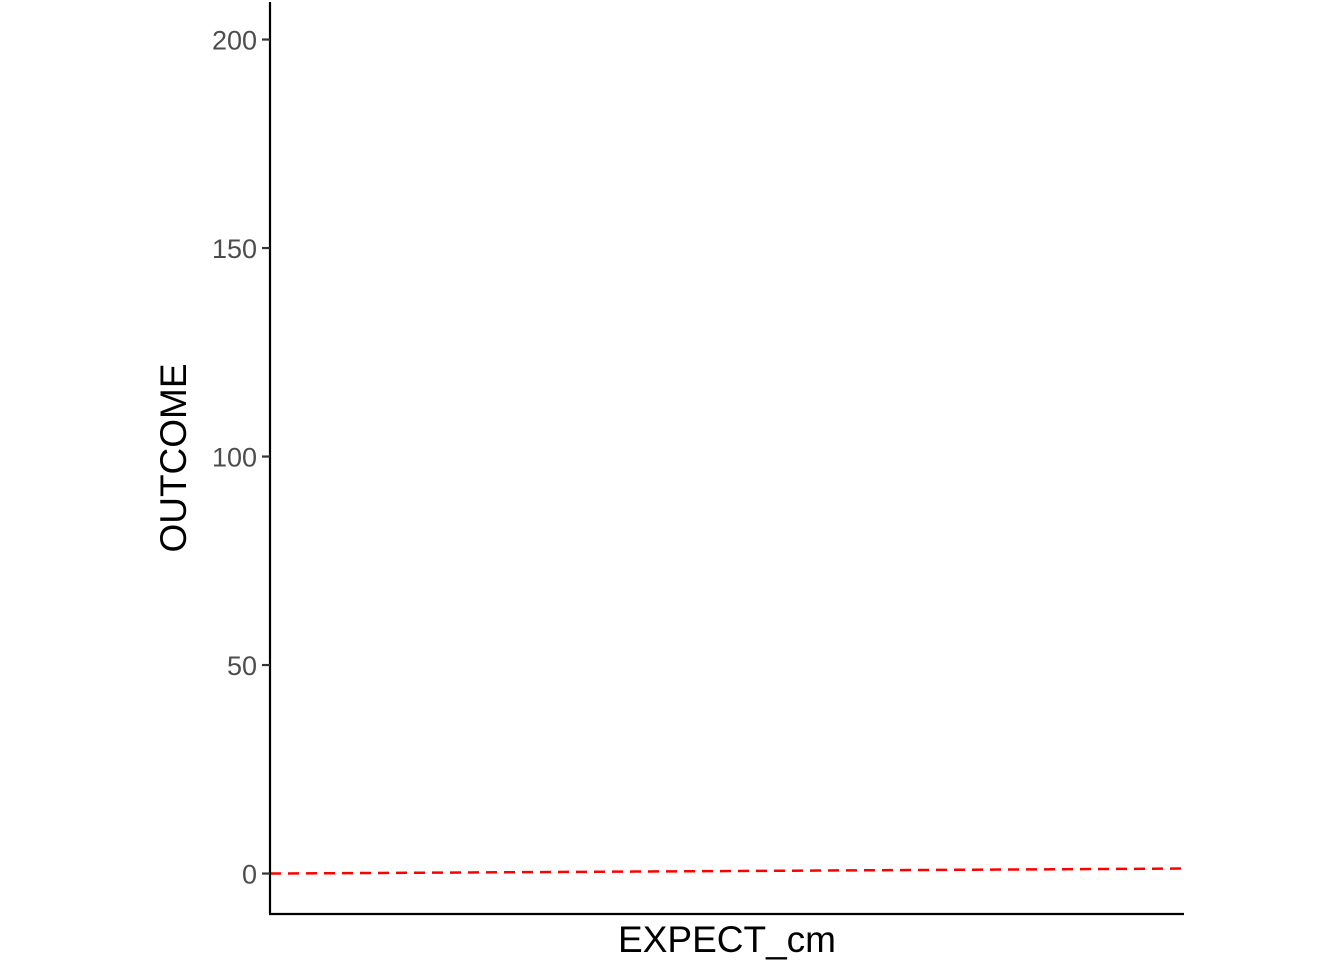  What do you see at coordinates (242, 666) in the screenshot?
I see `y-tick-label: 50` at bounding box center [242, 666].